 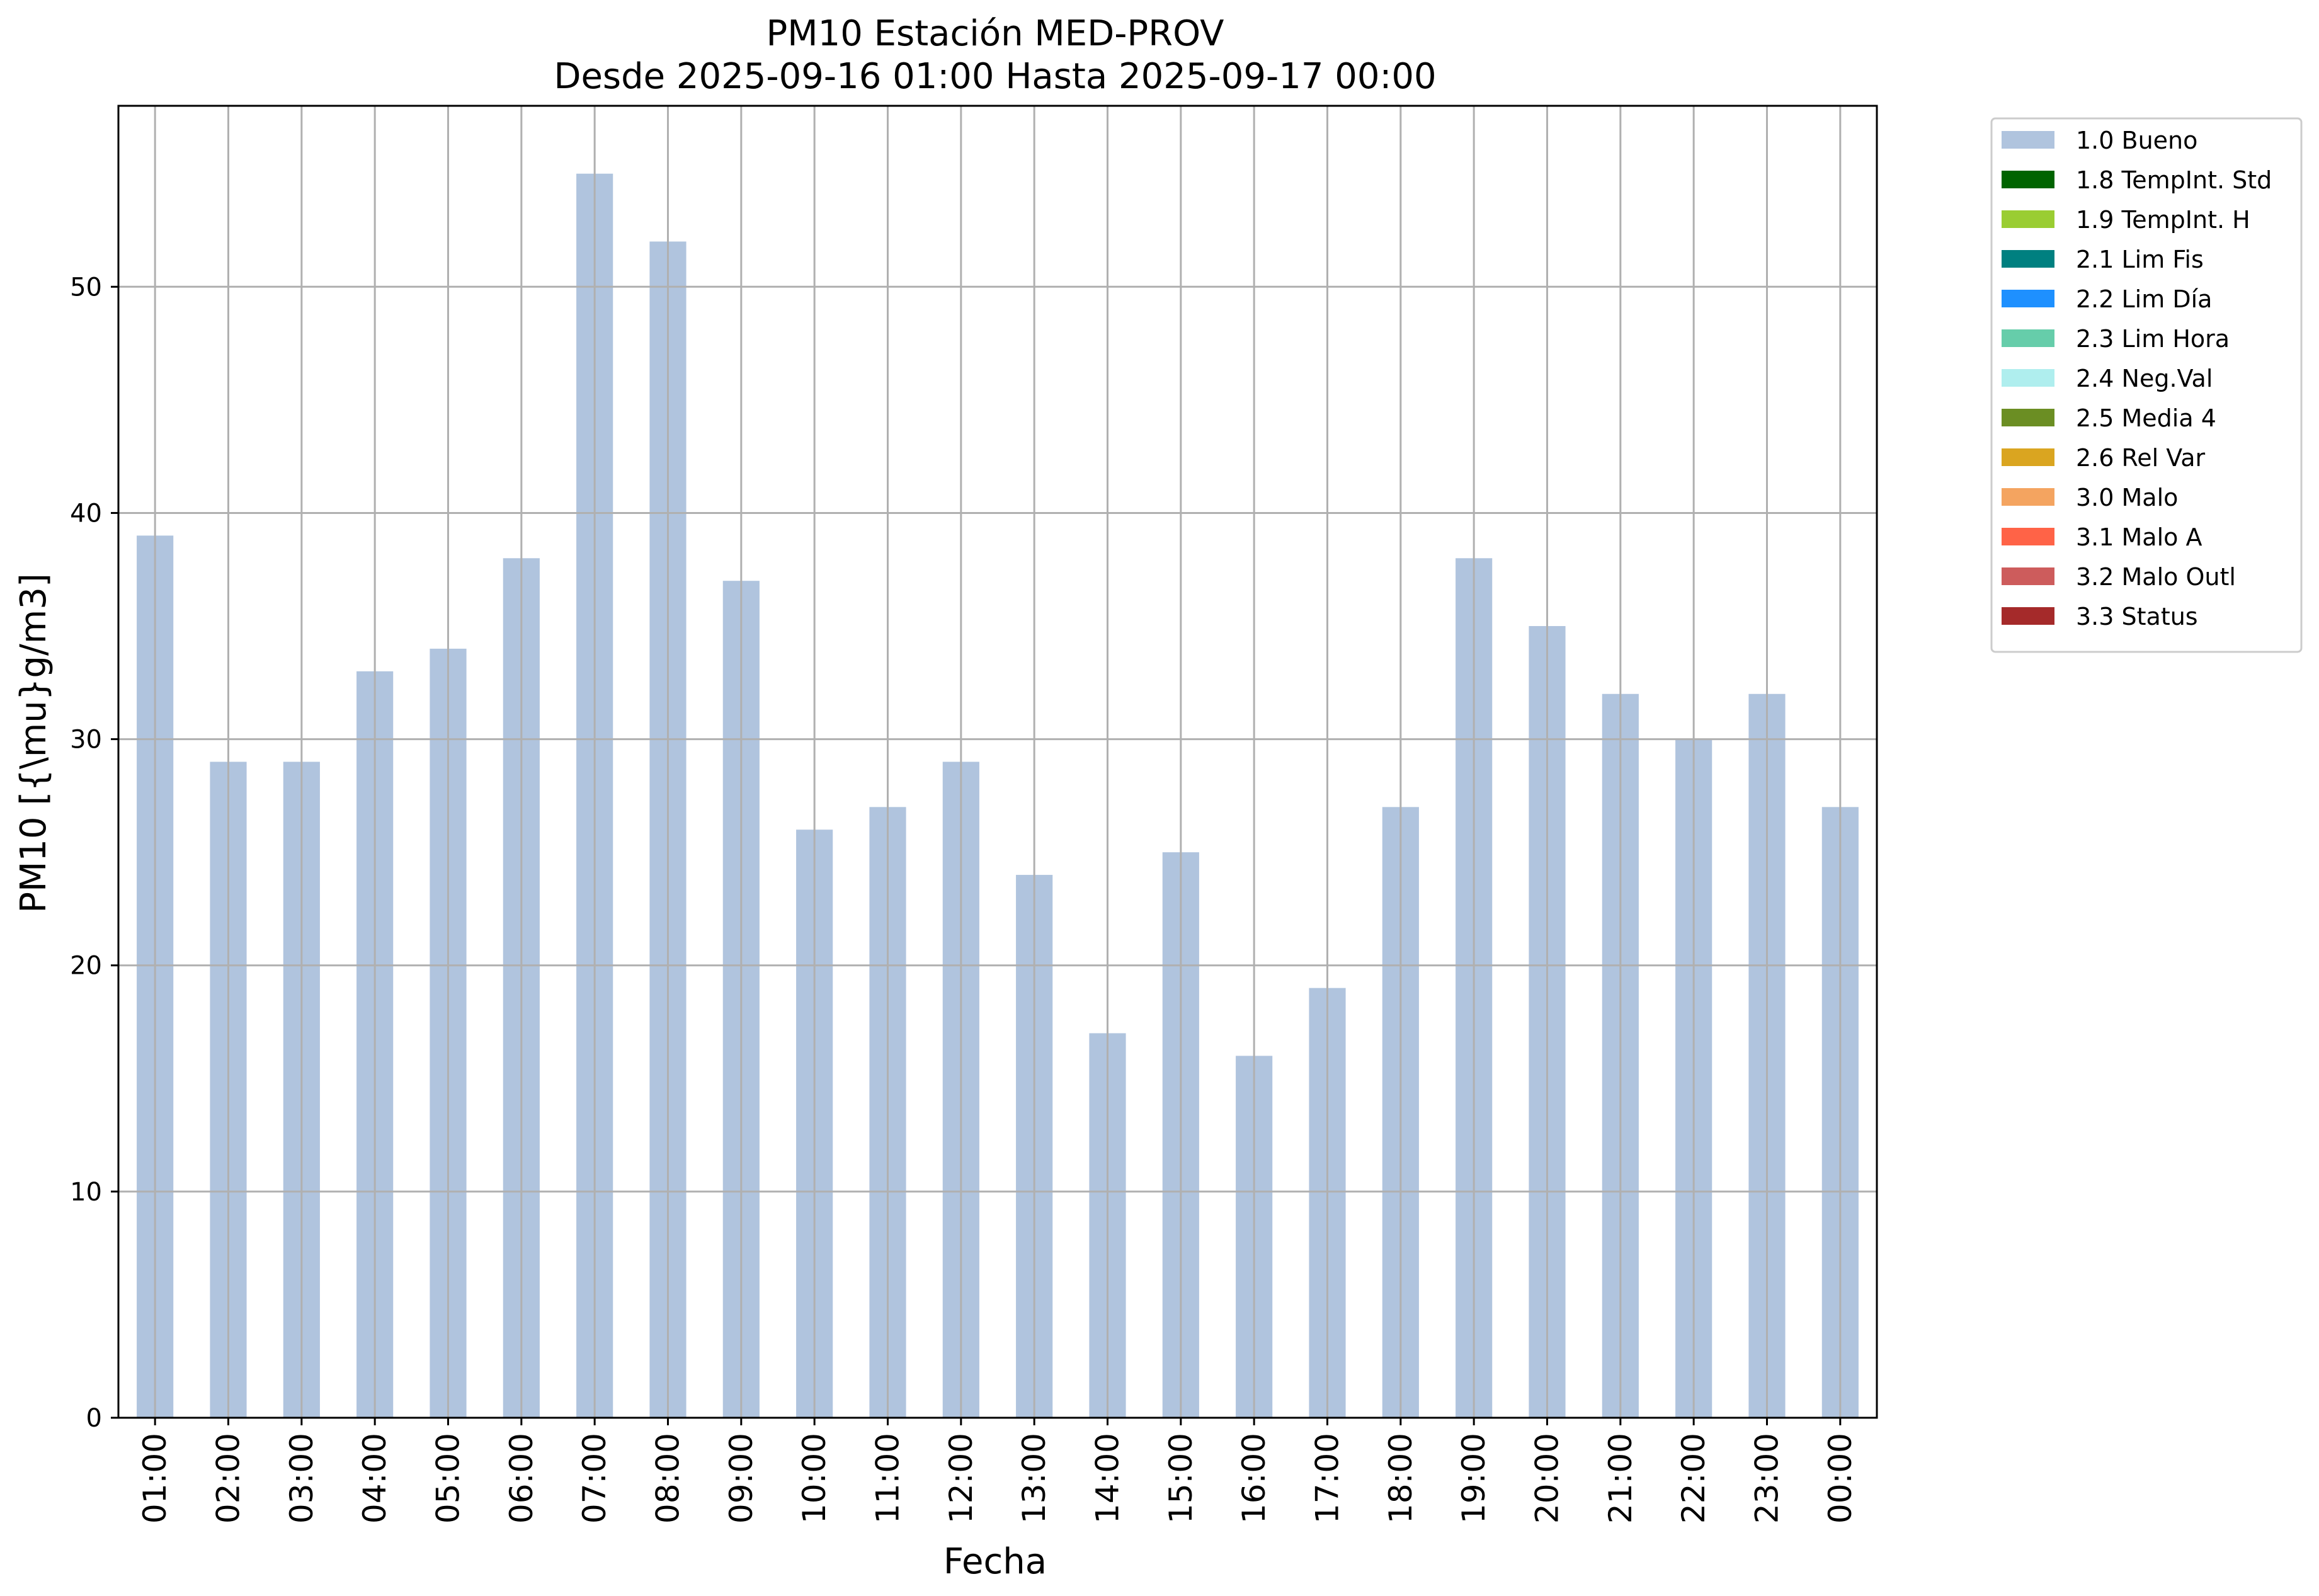 I want to click on x-tick-label: 11:00, so click(x=888, y=1478).